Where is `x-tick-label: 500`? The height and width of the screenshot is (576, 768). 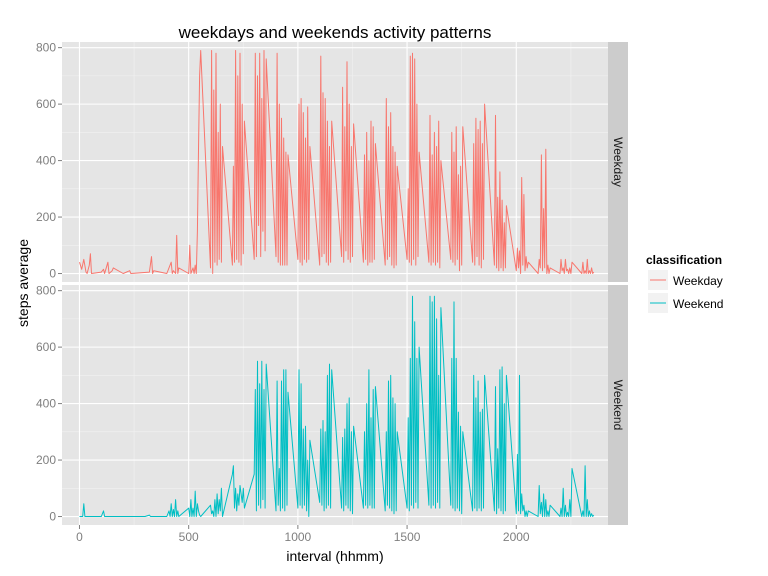 x-tick-label: 500 is located at coordinates (189, 537).